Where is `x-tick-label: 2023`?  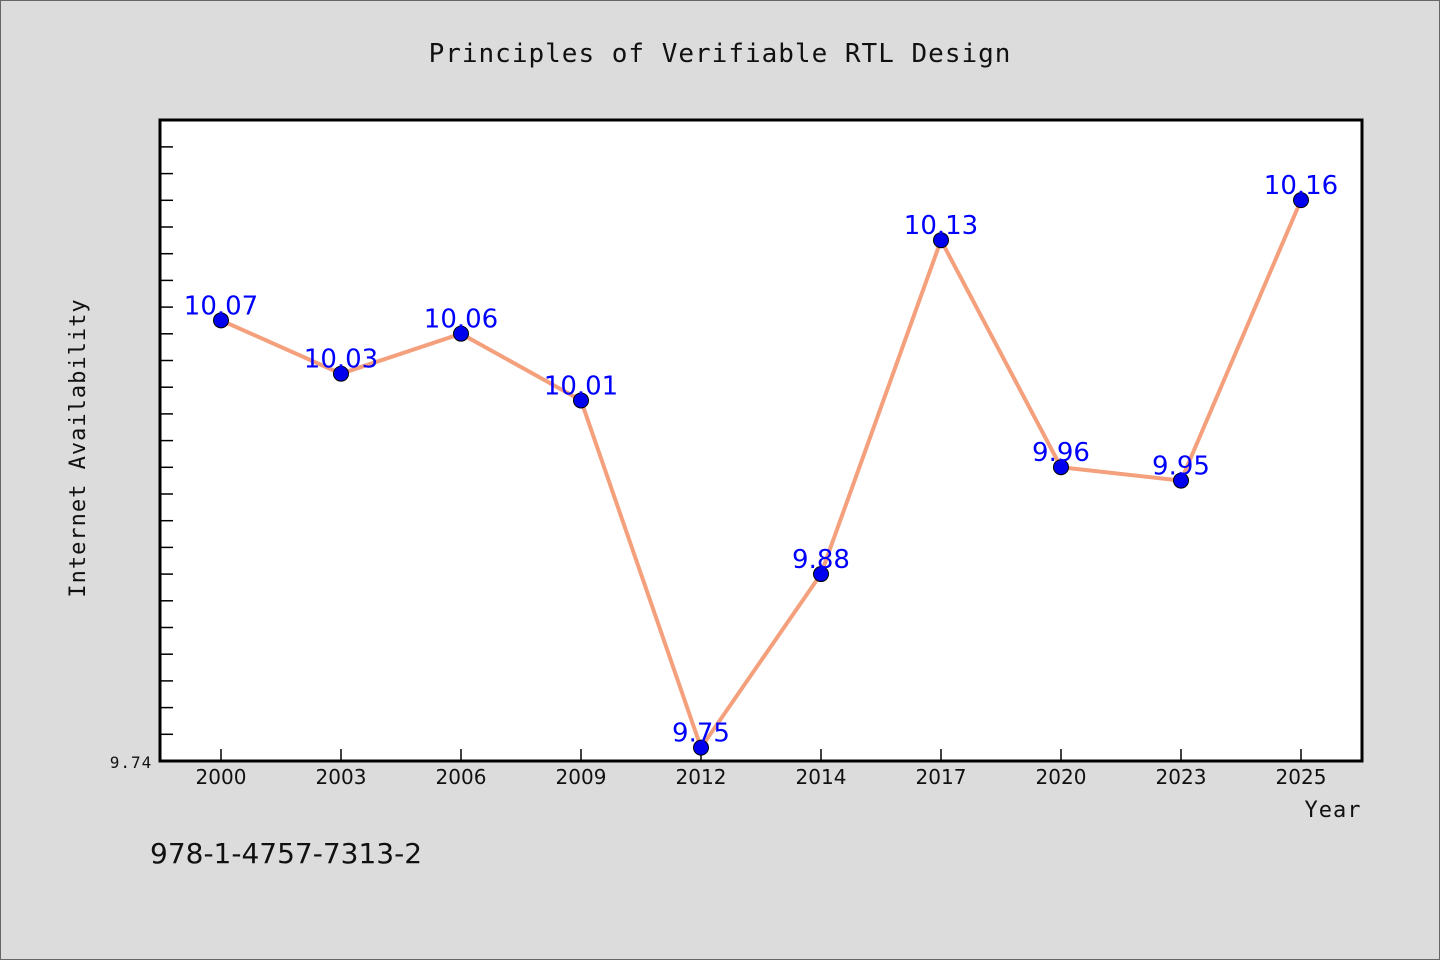
x-tick-label: 2023 is located at coordinates (1181, 777).